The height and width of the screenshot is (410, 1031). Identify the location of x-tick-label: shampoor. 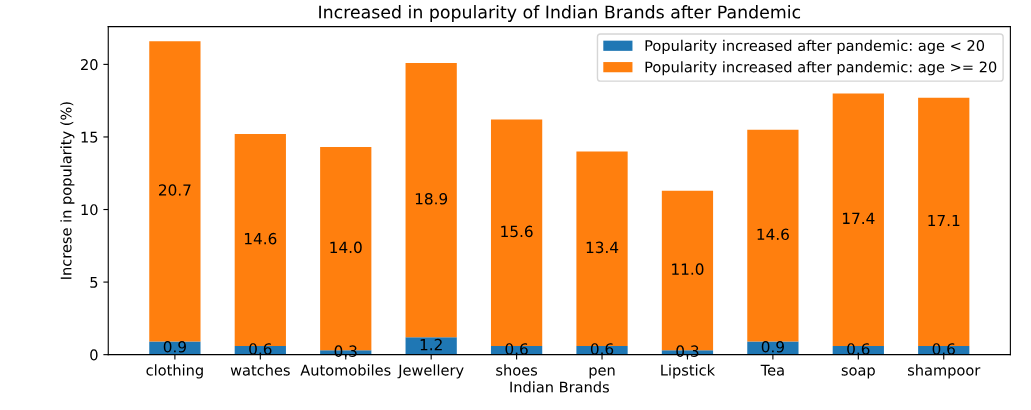
(944, 371).